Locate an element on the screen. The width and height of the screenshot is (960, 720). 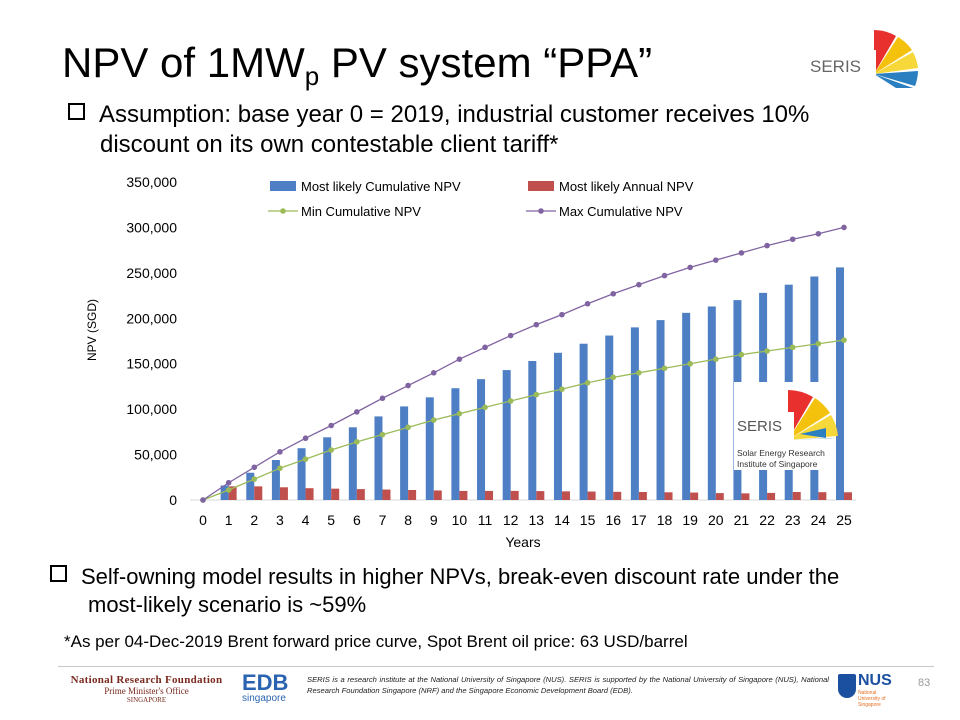
x-tick-label: 18 is located at coordinates (665, 520).